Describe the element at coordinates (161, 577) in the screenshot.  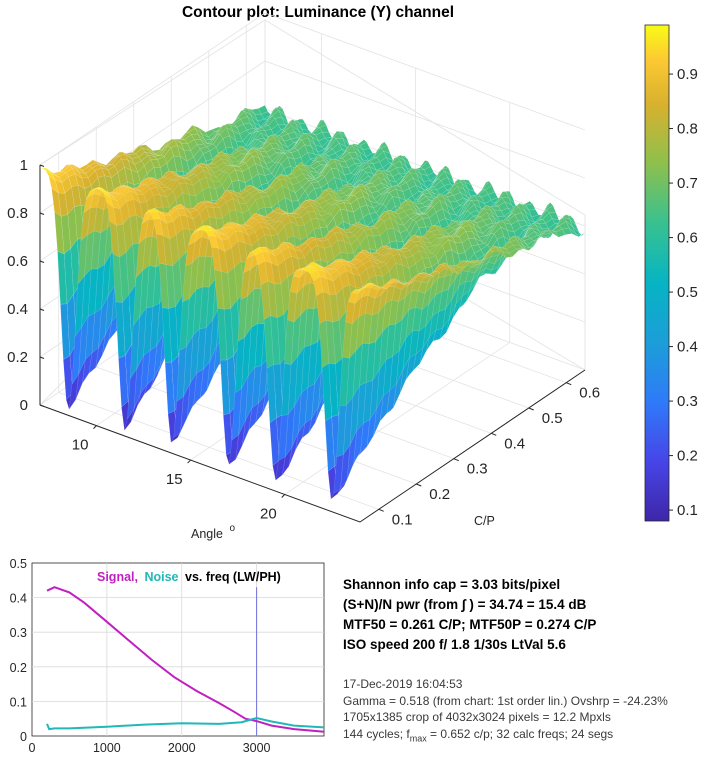
I see `noise-legend-label: Noise` at that location.